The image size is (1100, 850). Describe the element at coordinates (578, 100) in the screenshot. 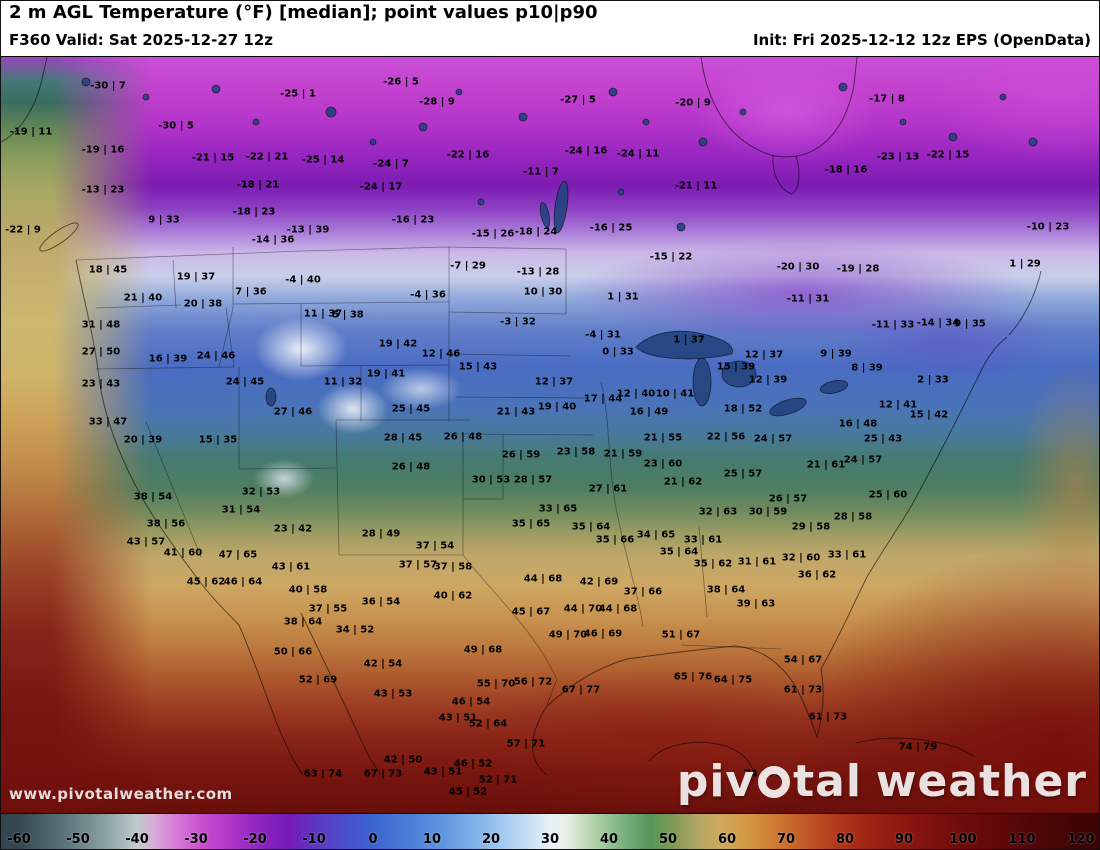

I see `point-value-label: -27 | 5` at that location.